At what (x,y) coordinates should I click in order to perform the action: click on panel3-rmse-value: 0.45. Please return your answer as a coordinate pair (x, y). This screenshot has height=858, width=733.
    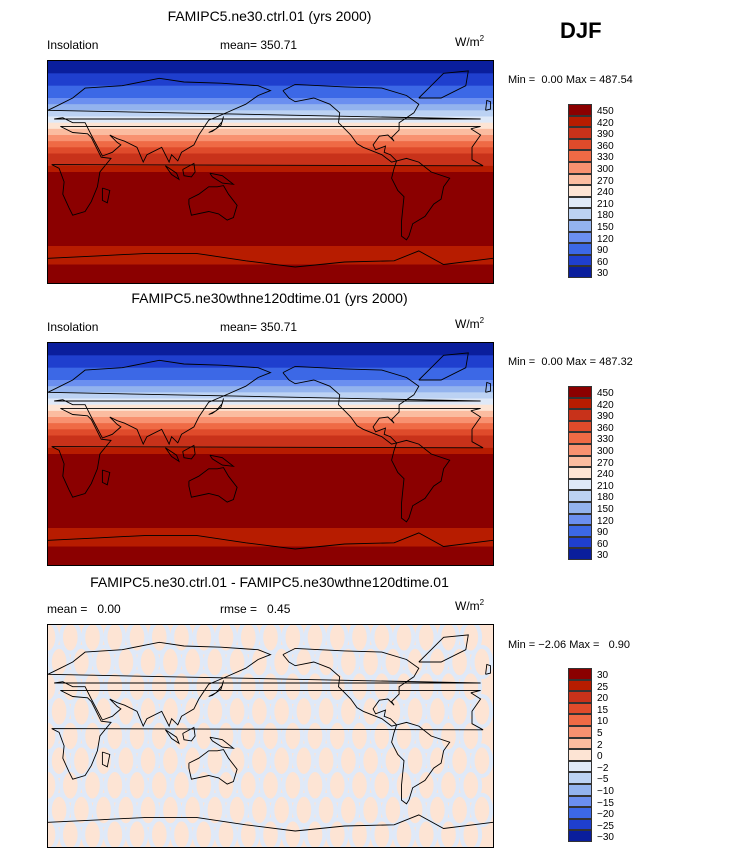
    Looking at the image, I should click on (279, 609).